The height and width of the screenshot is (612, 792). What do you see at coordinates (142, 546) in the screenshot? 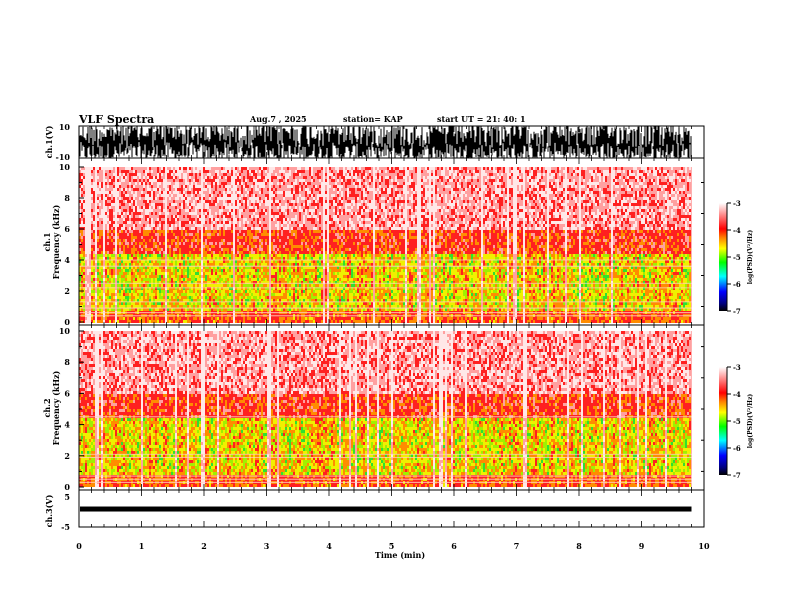
I see `x-tick-label: 1` at bounding box center [142, 546].